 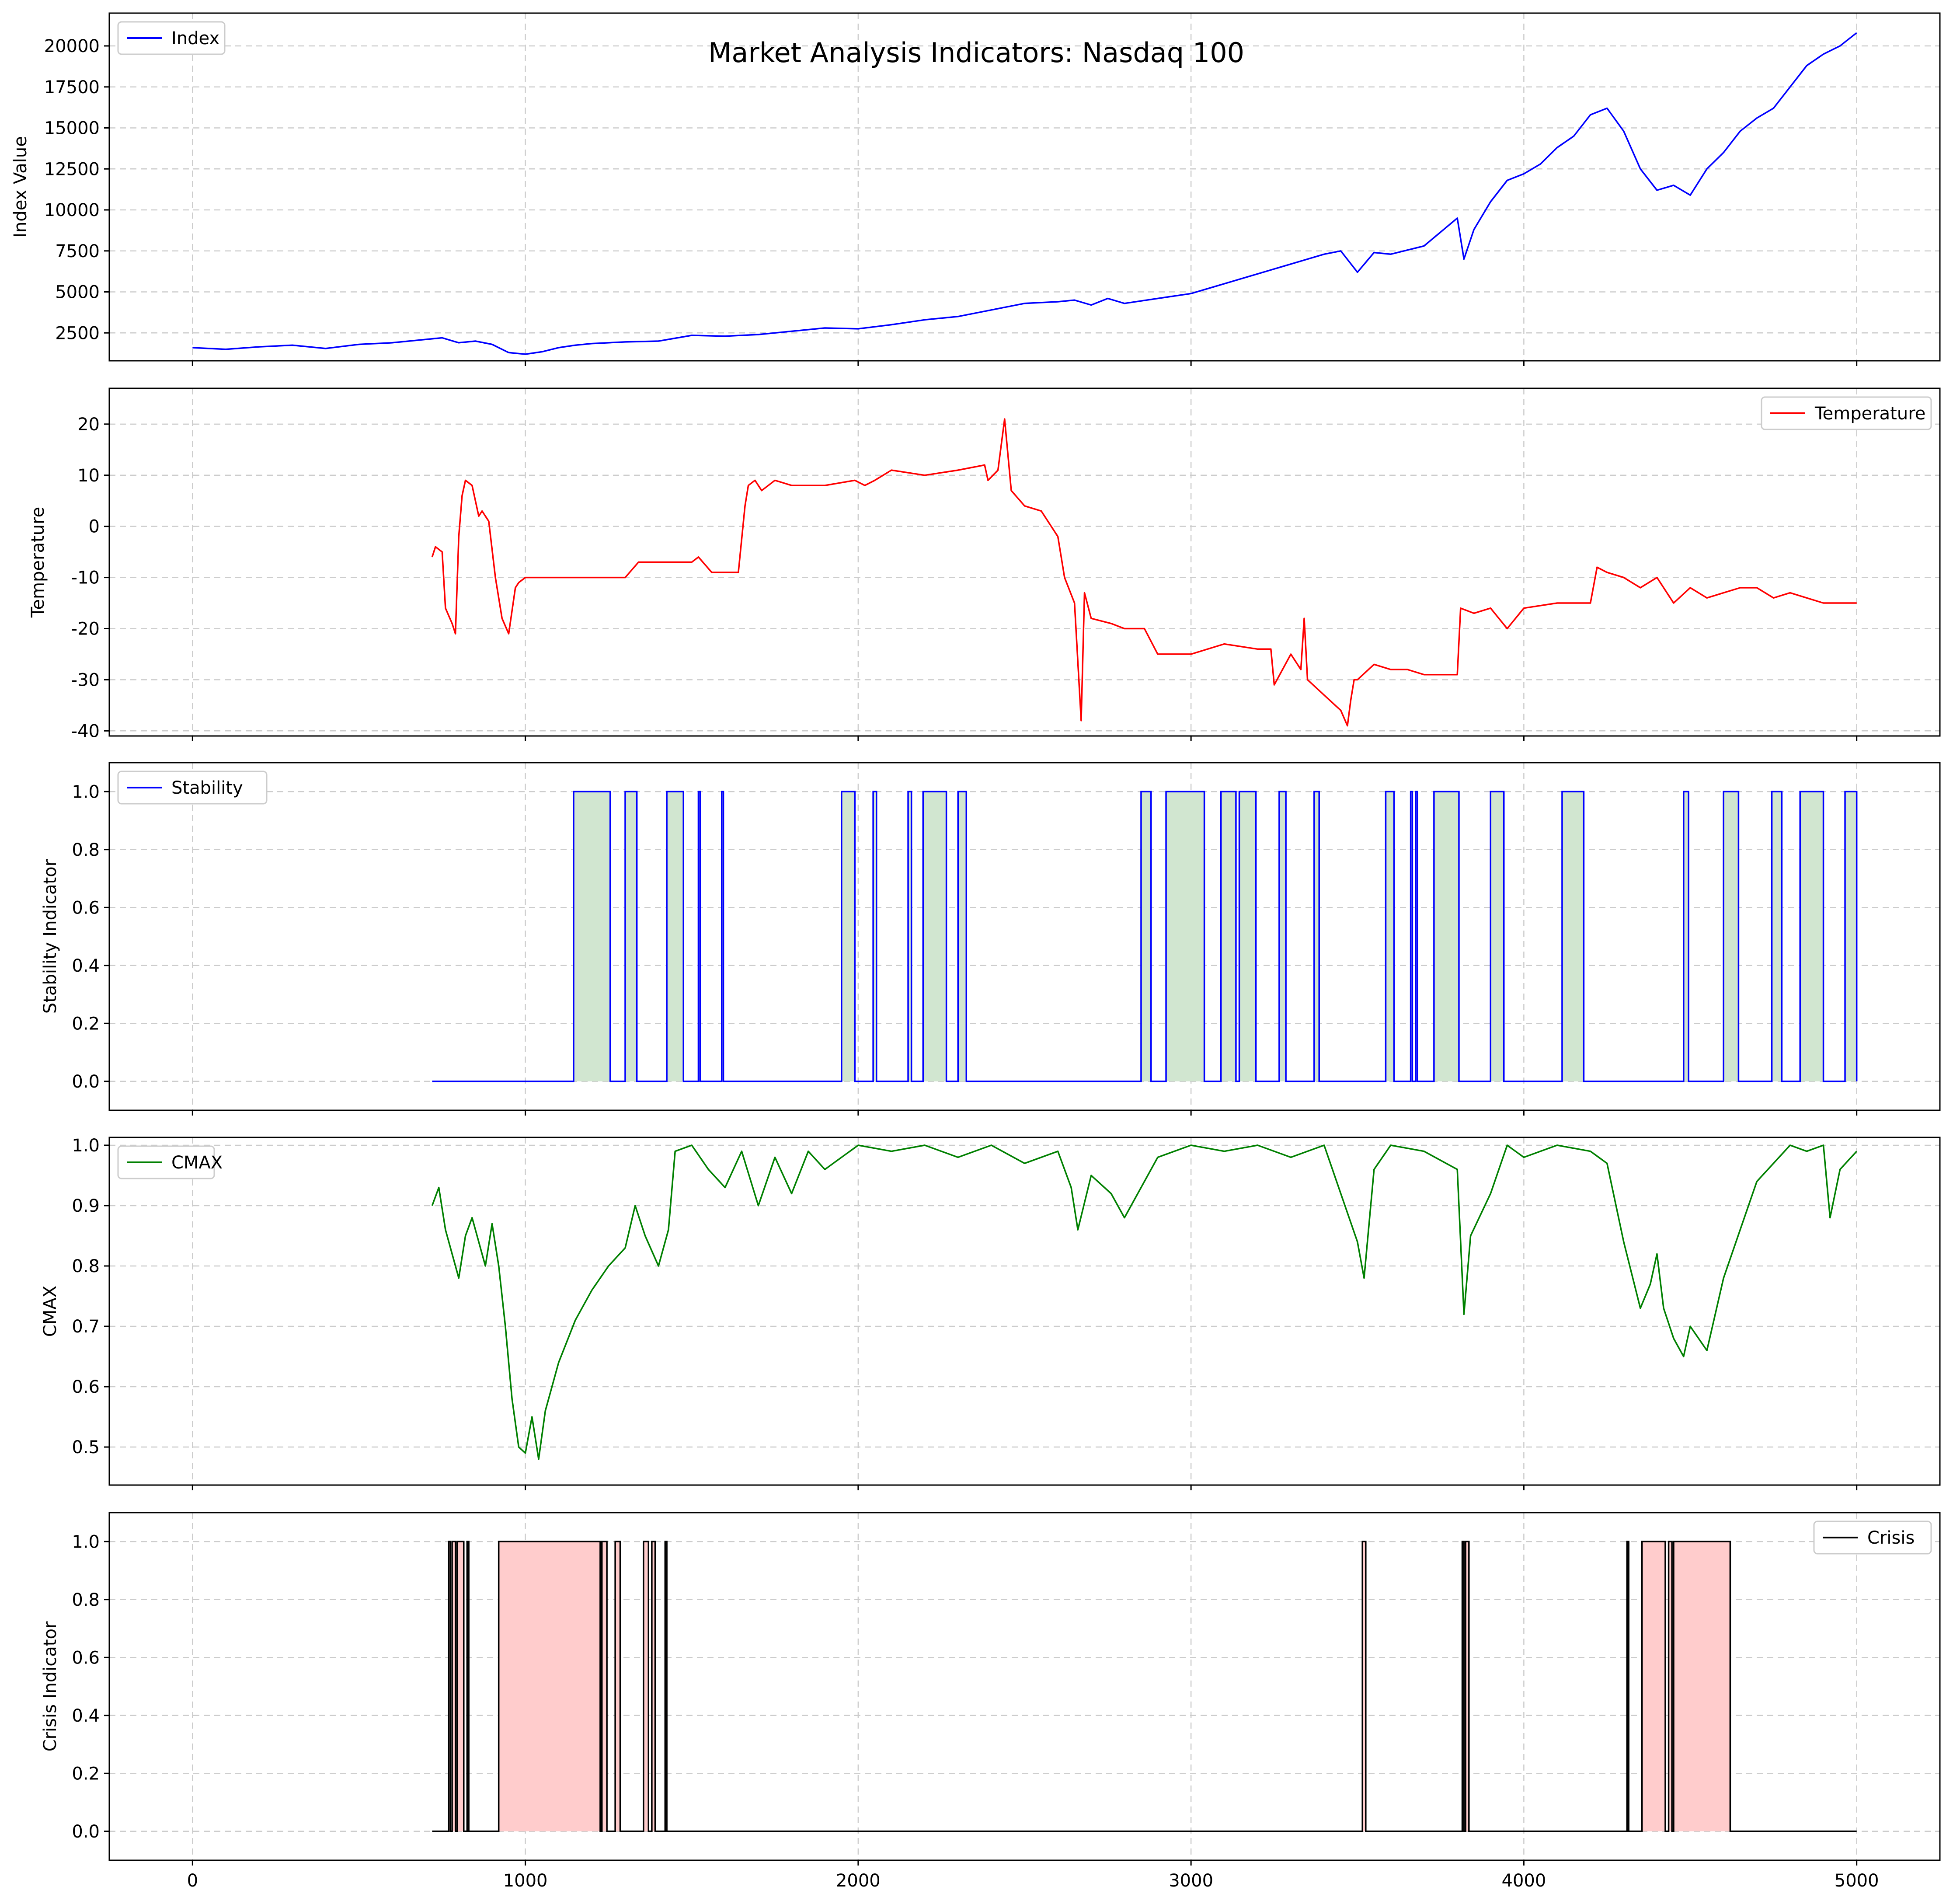 I want to click on legend-label: Crisis, so click(x=1891, y=1538).